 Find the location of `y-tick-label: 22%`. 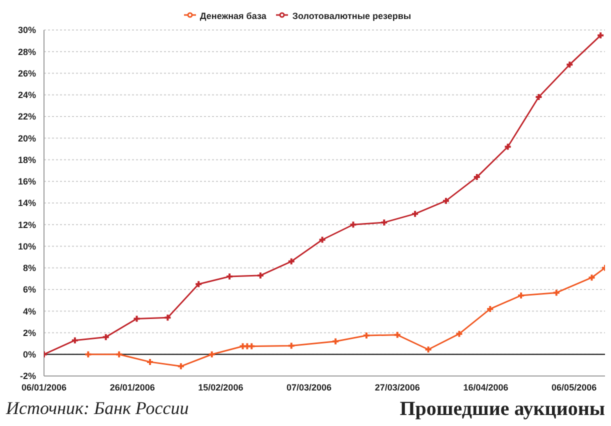

y-tick-label: 22% is located at coordinates (27, 117).